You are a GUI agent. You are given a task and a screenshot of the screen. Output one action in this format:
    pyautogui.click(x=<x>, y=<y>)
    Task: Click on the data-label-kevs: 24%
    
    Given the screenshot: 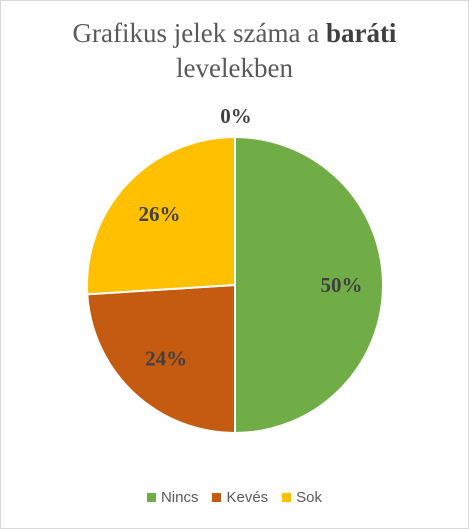 What is the action you would take?
    pyautogui.click(x=166, y=358)
    